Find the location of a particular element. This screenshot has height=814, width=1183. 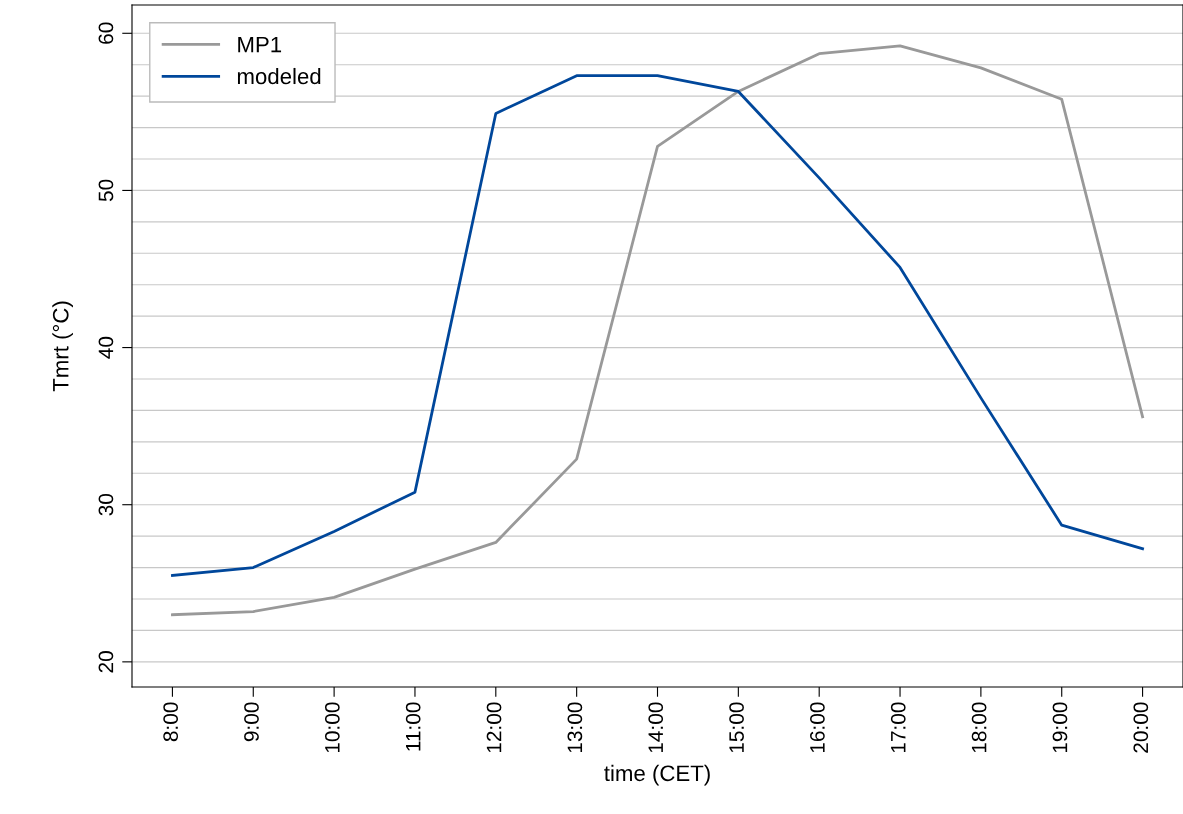

y-axis-title: Tmrt (°C) is located at coordinates (62, 346).